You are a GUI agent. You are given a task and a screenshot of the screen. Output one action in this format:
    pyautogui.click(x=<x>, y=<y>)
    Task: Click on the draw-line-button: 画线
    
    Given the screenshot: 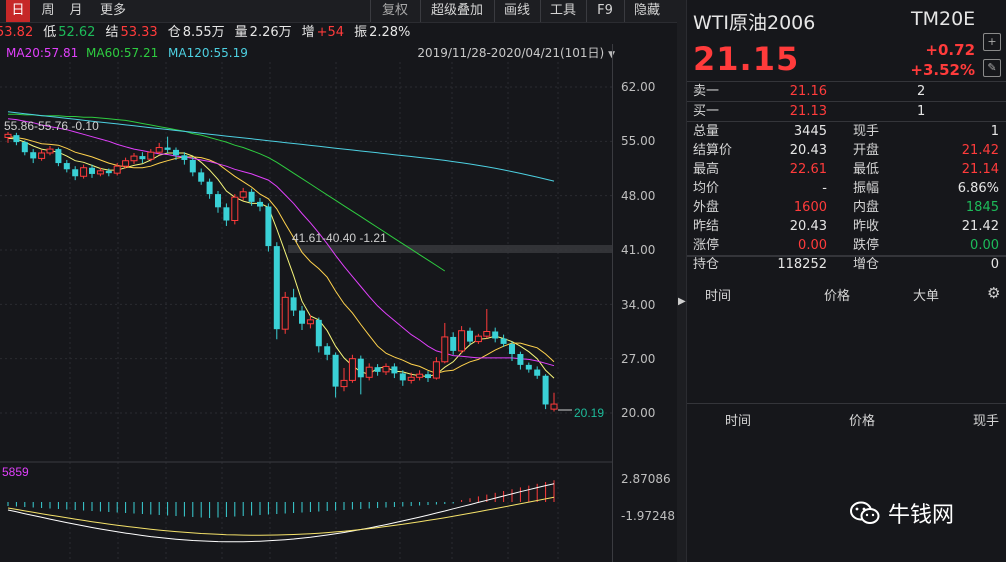 What is the action you would take?
    pyautogui.click(x=516, y=11)
    